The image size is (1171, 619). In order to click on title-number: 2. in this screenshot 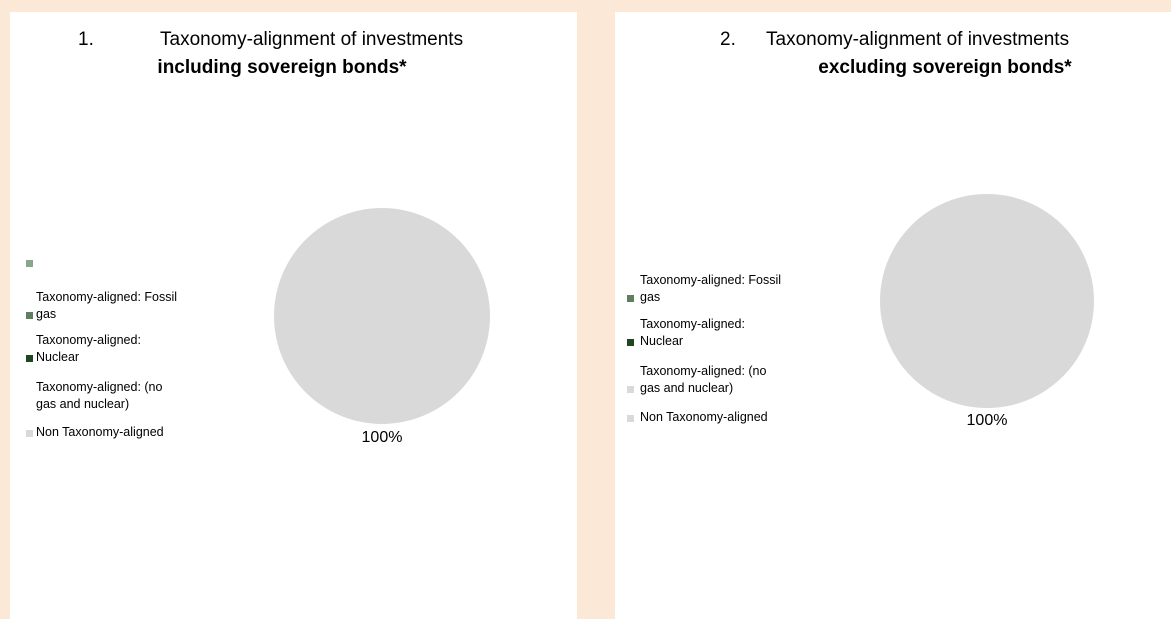, I will do `click(728, 39)`.